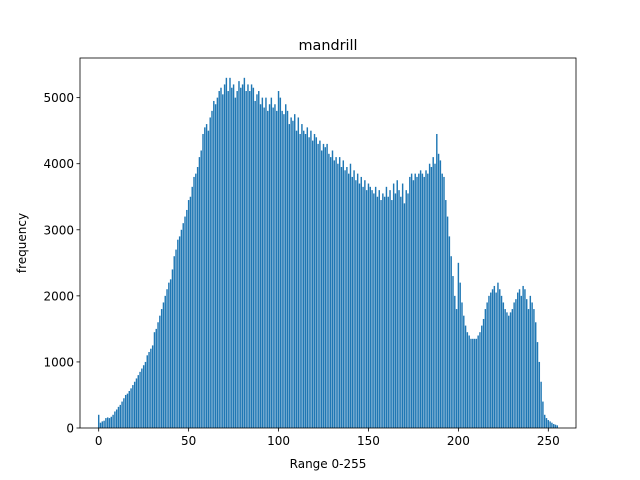 The image size is (640, 480). I want to click on y-tick-label: 0, so click(70, 429).